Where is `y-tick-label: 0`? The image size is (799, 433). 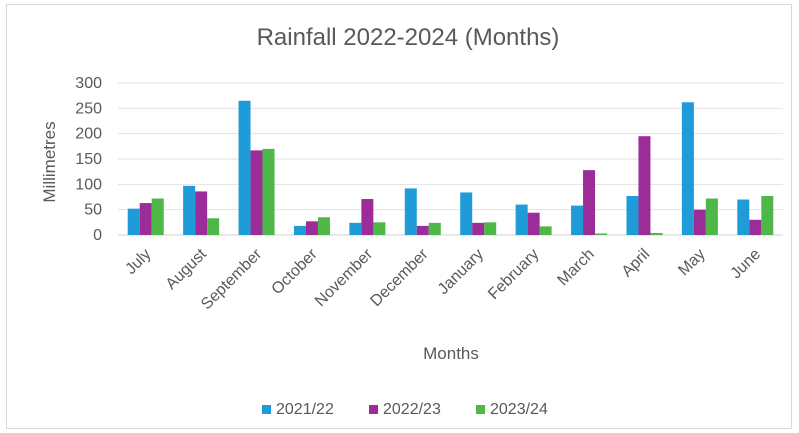 y-tick-label: 0 is located at coordinates (97, 235).